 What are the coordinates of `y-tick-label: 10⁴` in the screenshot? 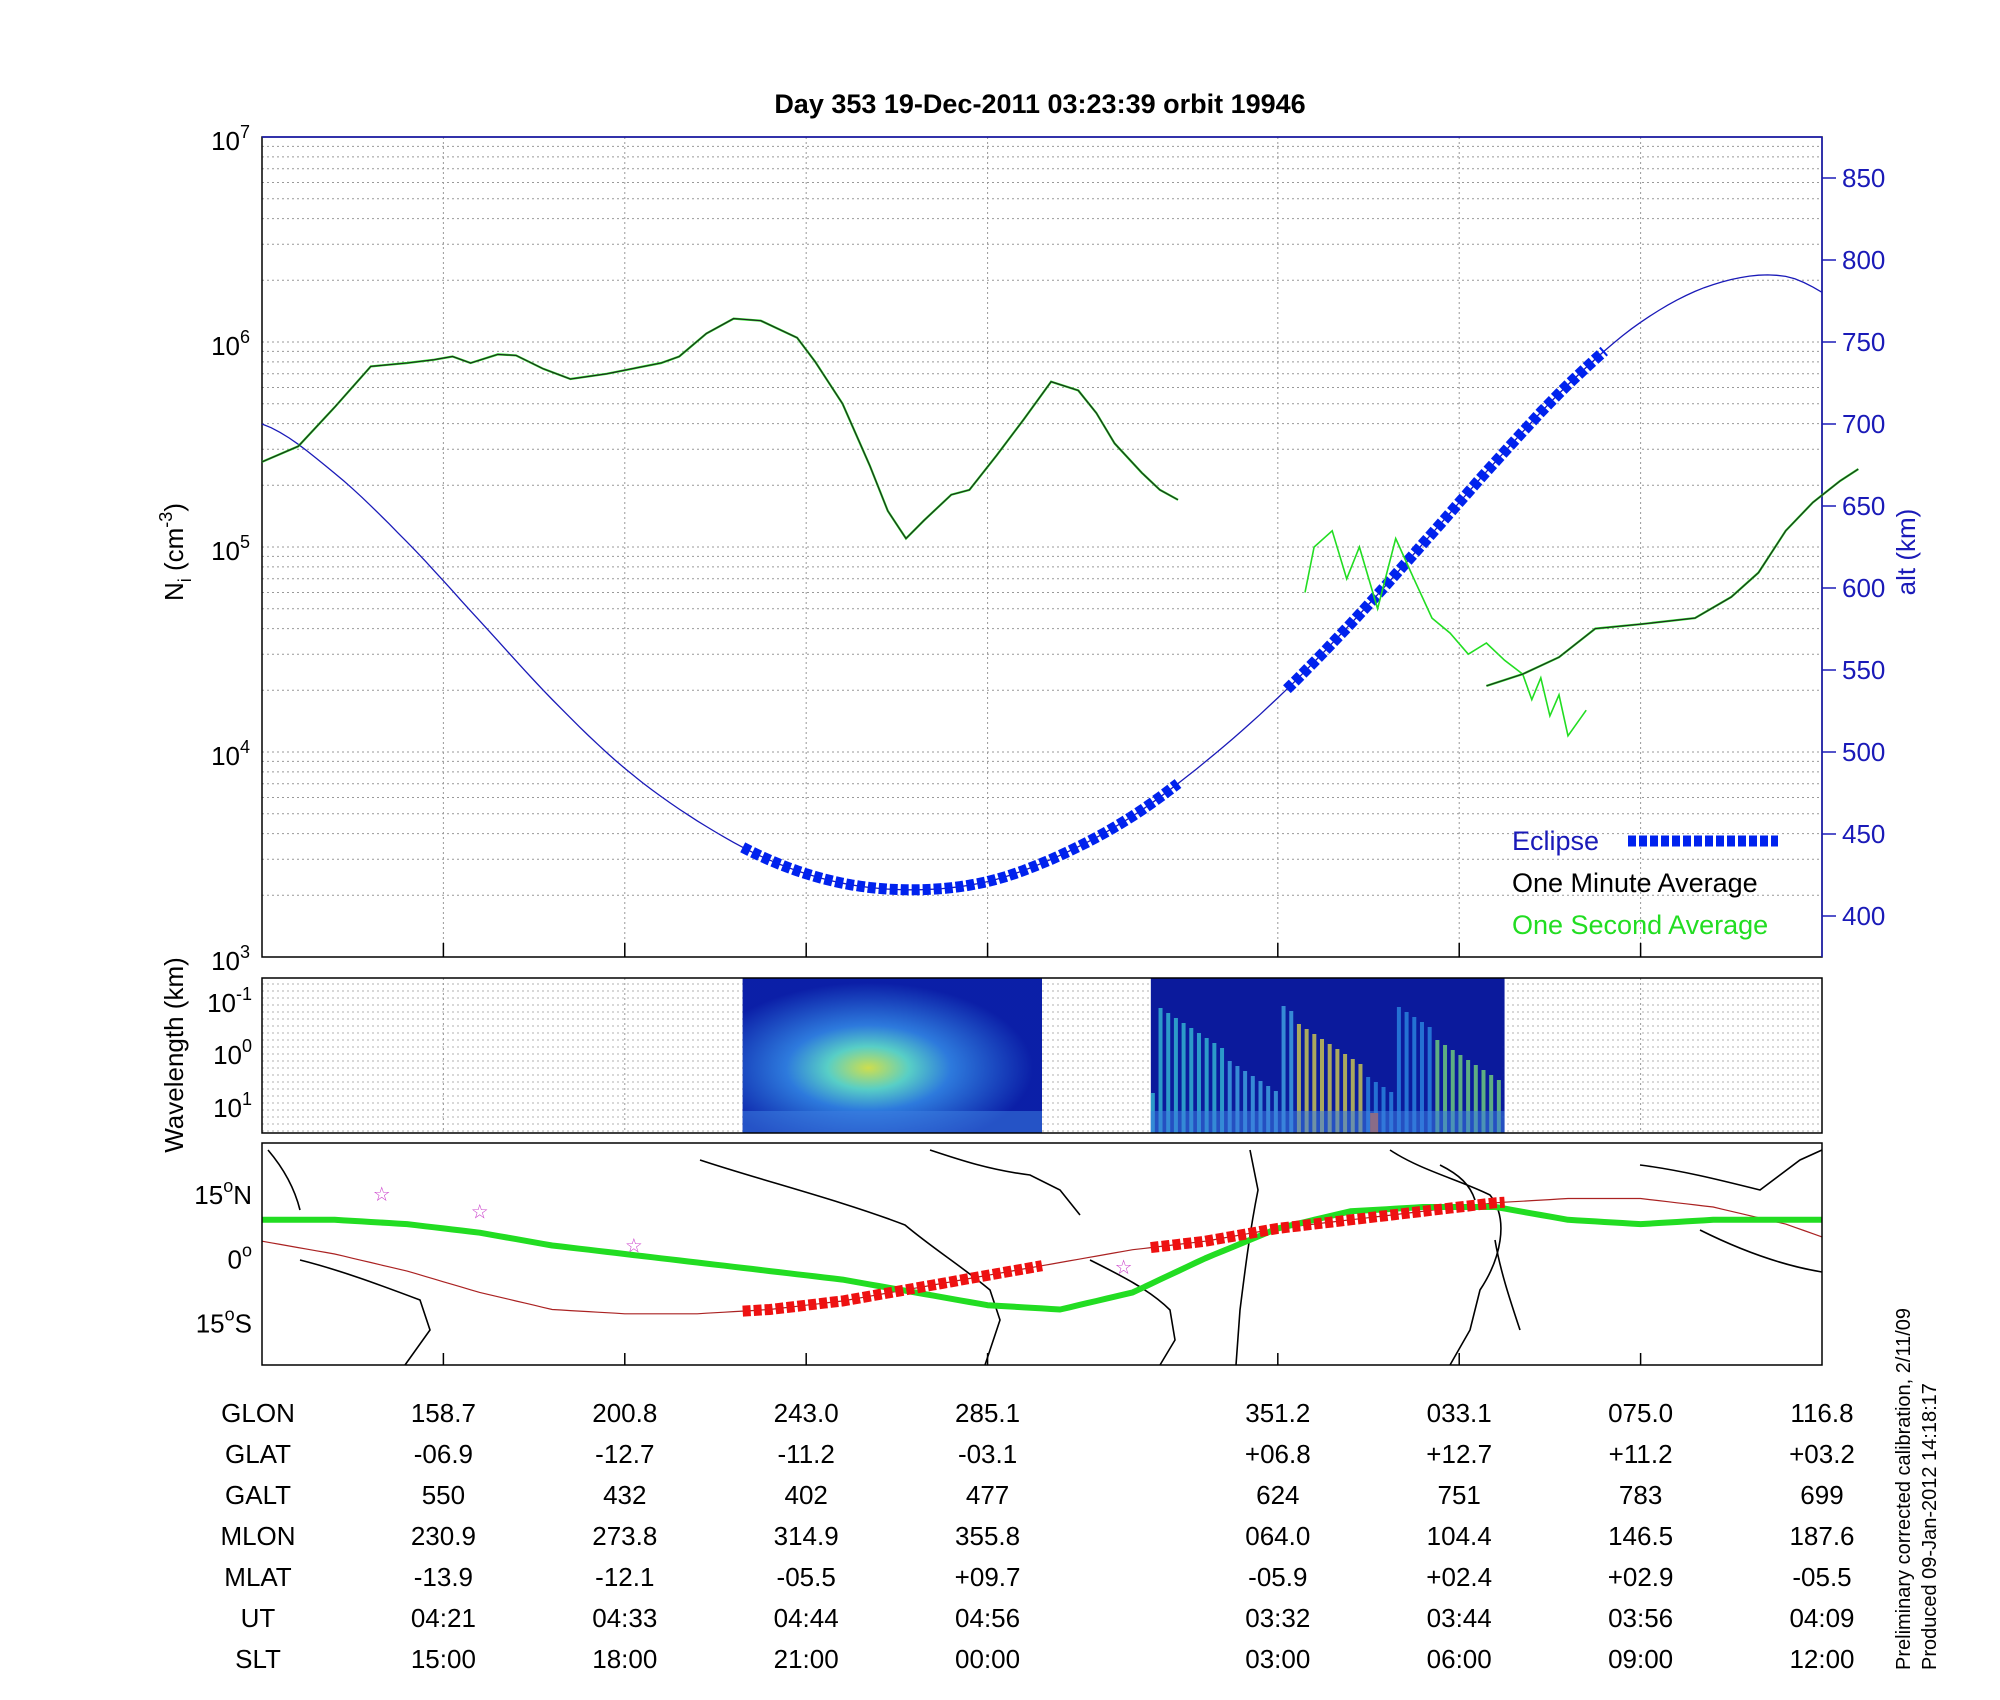 It's located at (230, 754).